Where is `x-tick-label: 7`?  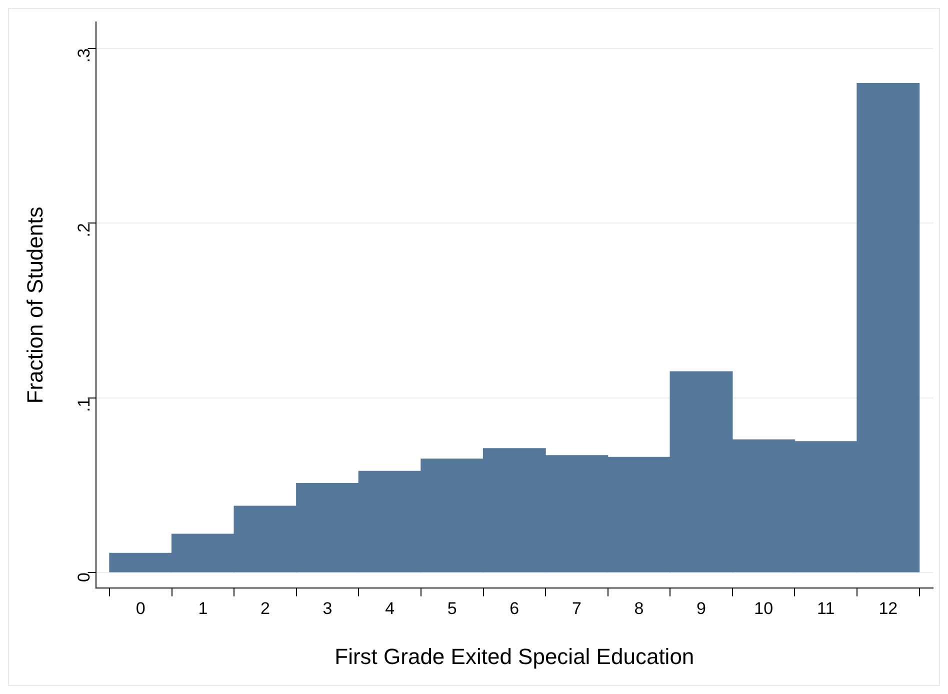 x-tick-label: 7 is located at coordinates (577, 608).